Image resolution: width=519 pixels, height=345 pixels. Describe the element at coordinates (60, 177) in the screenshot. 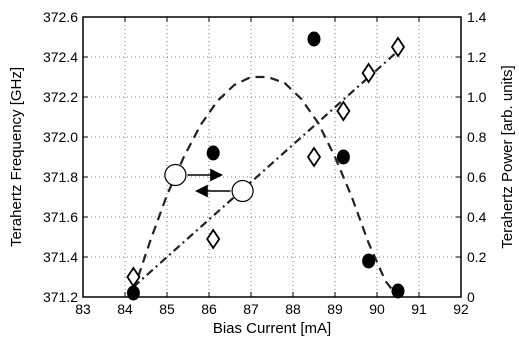

I see `y-tick-label: 371.8` at that location.